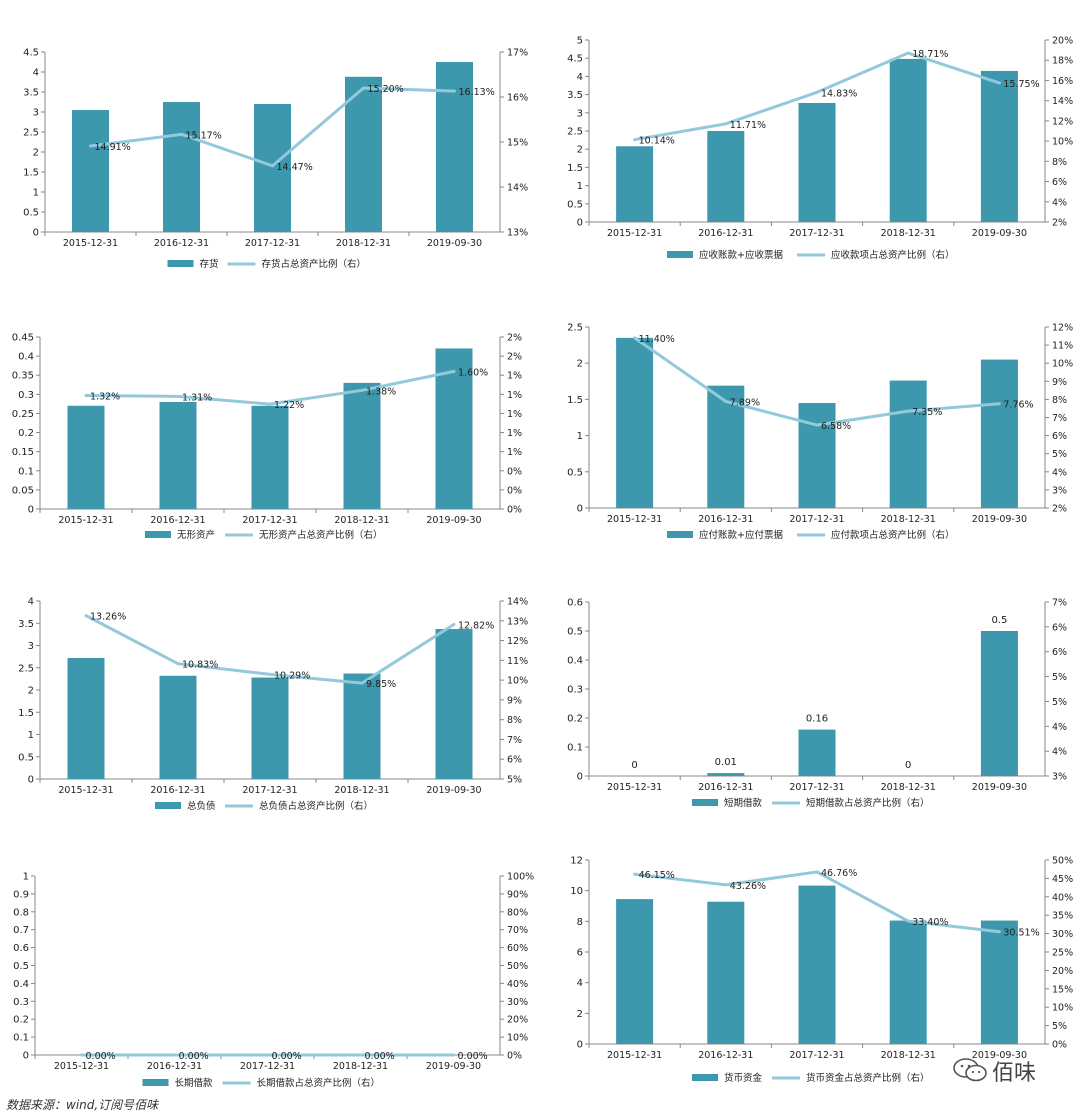  What do you see at coordinates (1059, 490) in the screenshot?
I see `right-tick-label: 3%` at bounding box center [1059, 490].